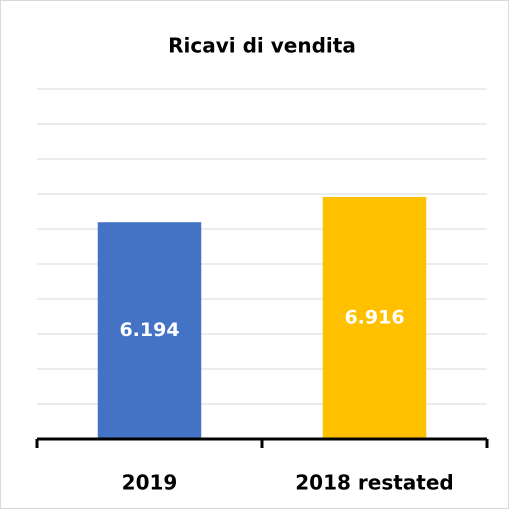  I want to click on x-tick-label: 2018 restated, so click(374, 483).